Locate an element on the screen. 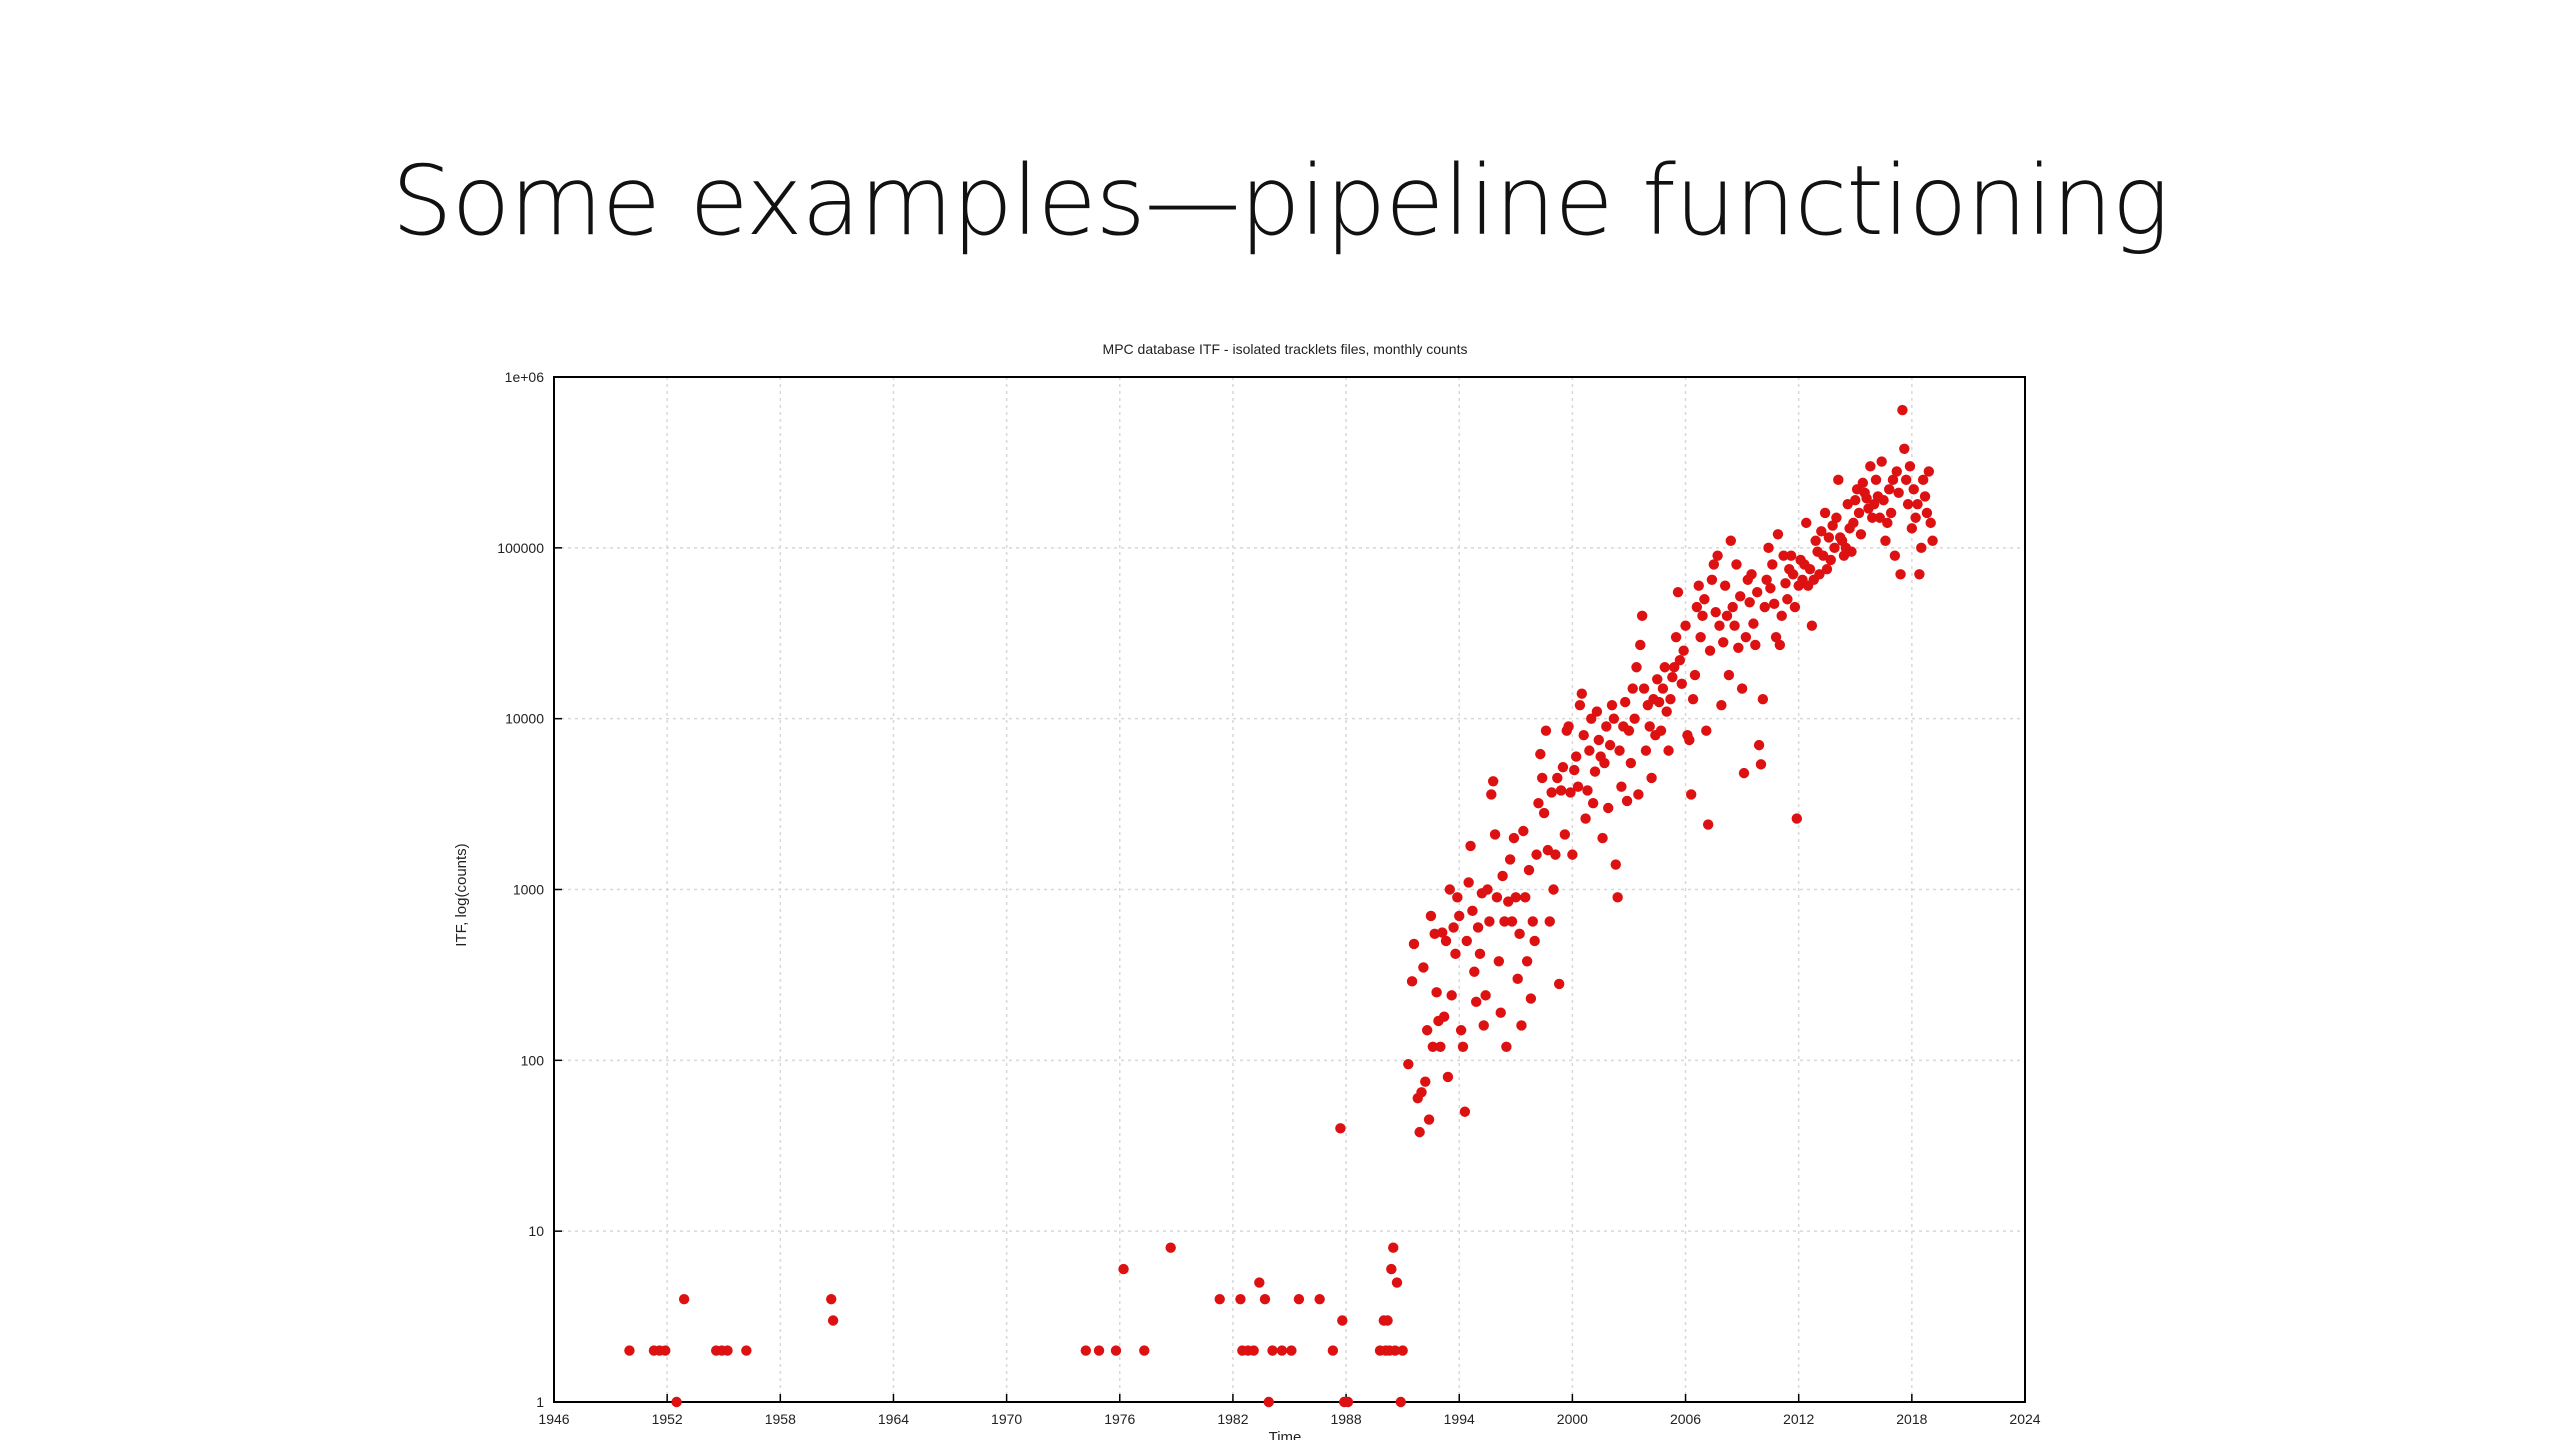 This screenshot has width=2560, height=1440. y-tick-label: 10 is located at coordinates (536, 1231).